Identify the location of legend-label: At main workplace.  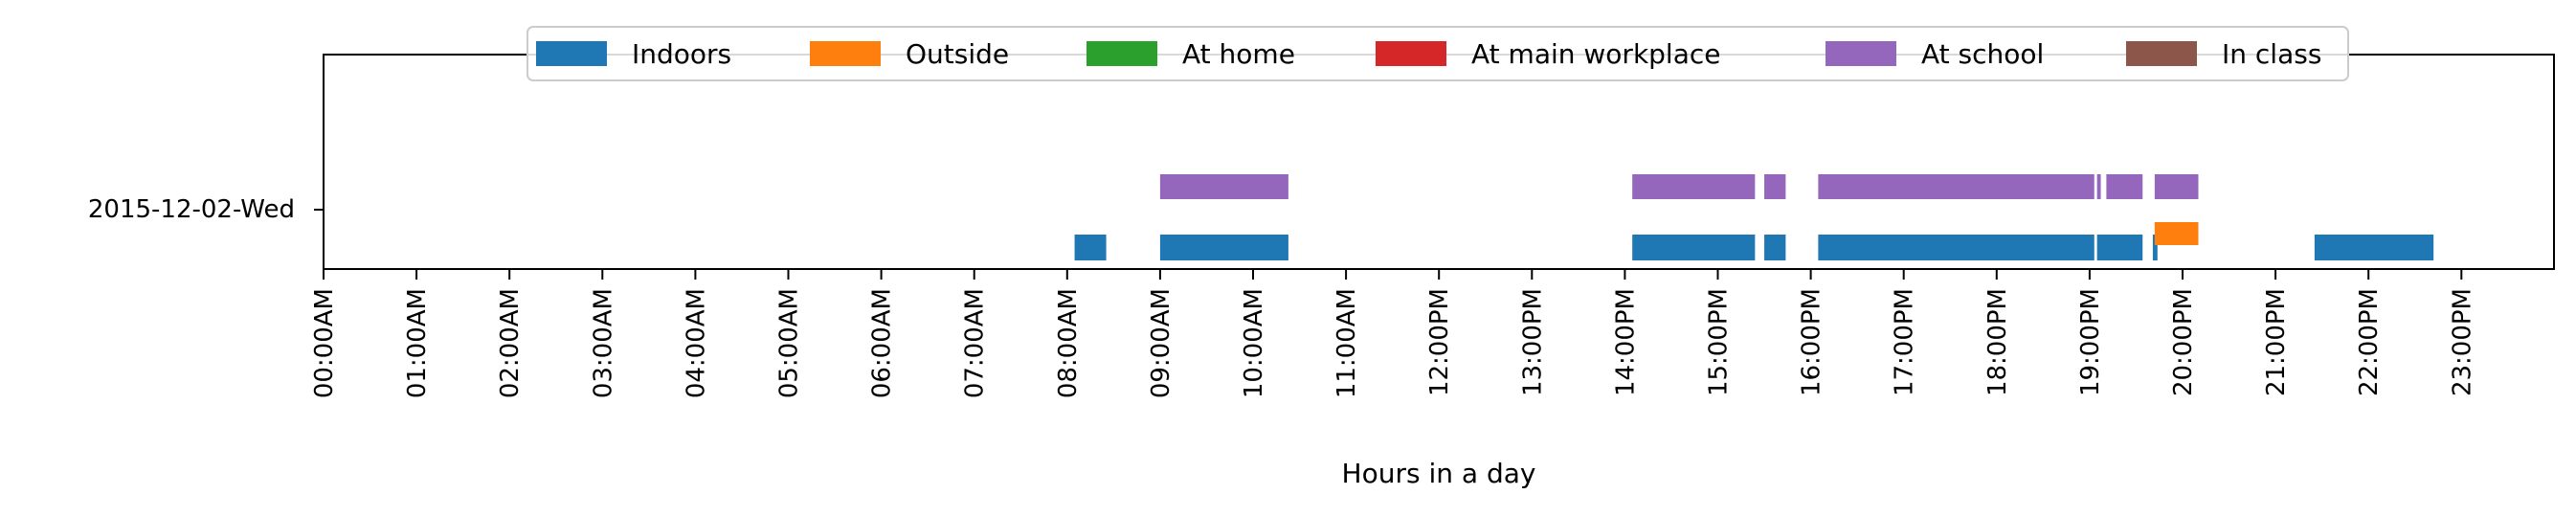
(1596, 54).